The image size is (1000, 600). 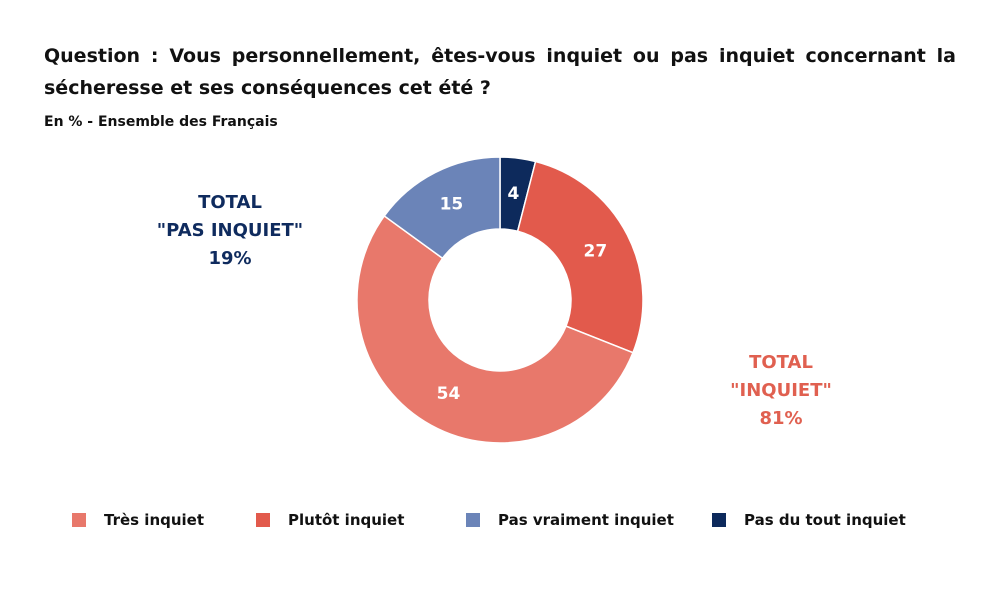 I want to click on total-pas-inquiet-category: "PAS INQUIET", so click(x=230, y=230).